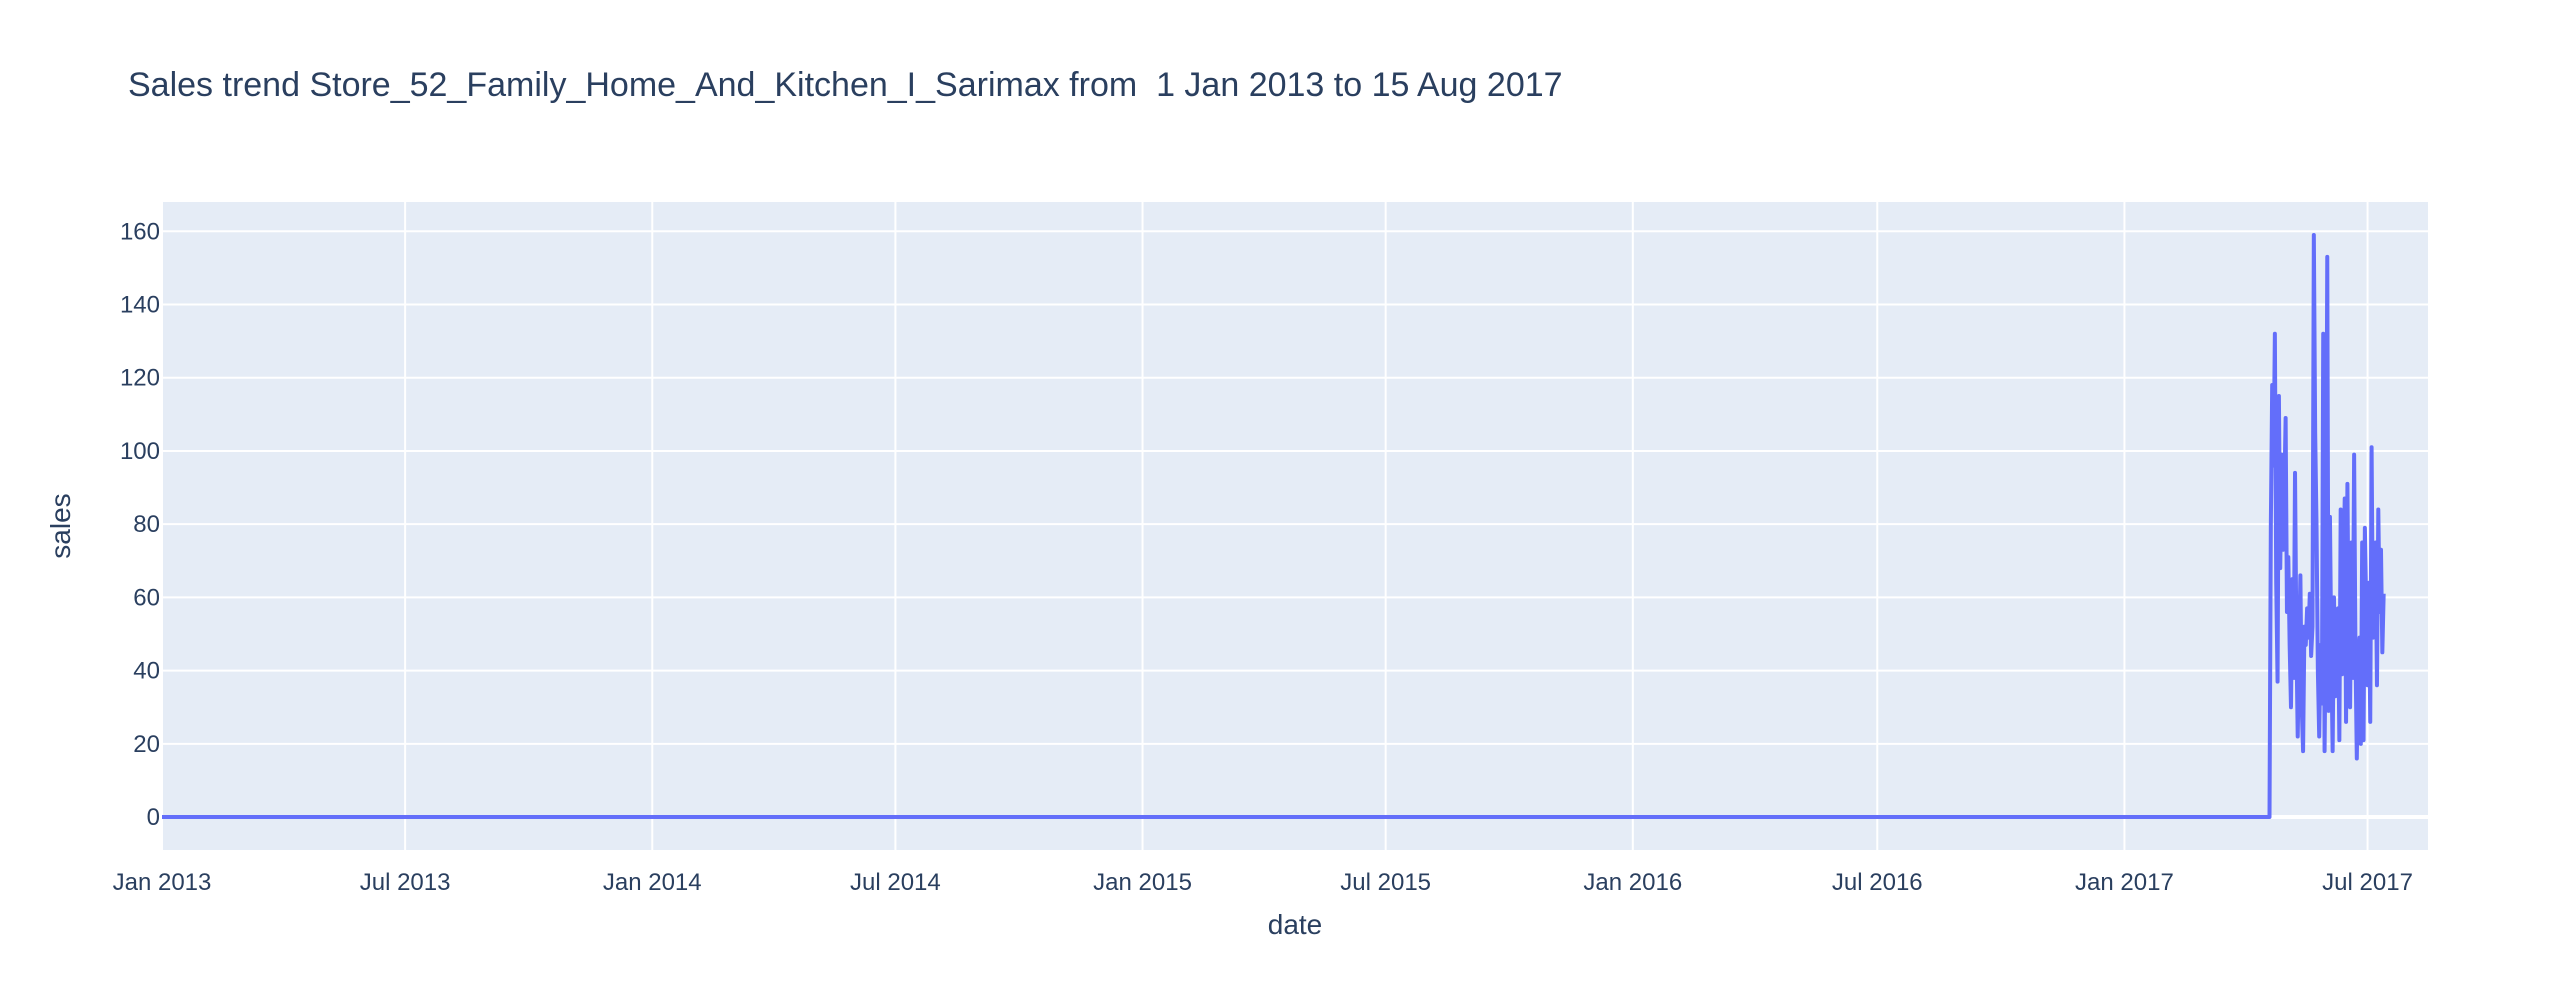 This screenshot has width=2560, height=1000. Describe the element at coordinates (140, 451) in the screenshot. I see `y-tick-label: 100` at that location.